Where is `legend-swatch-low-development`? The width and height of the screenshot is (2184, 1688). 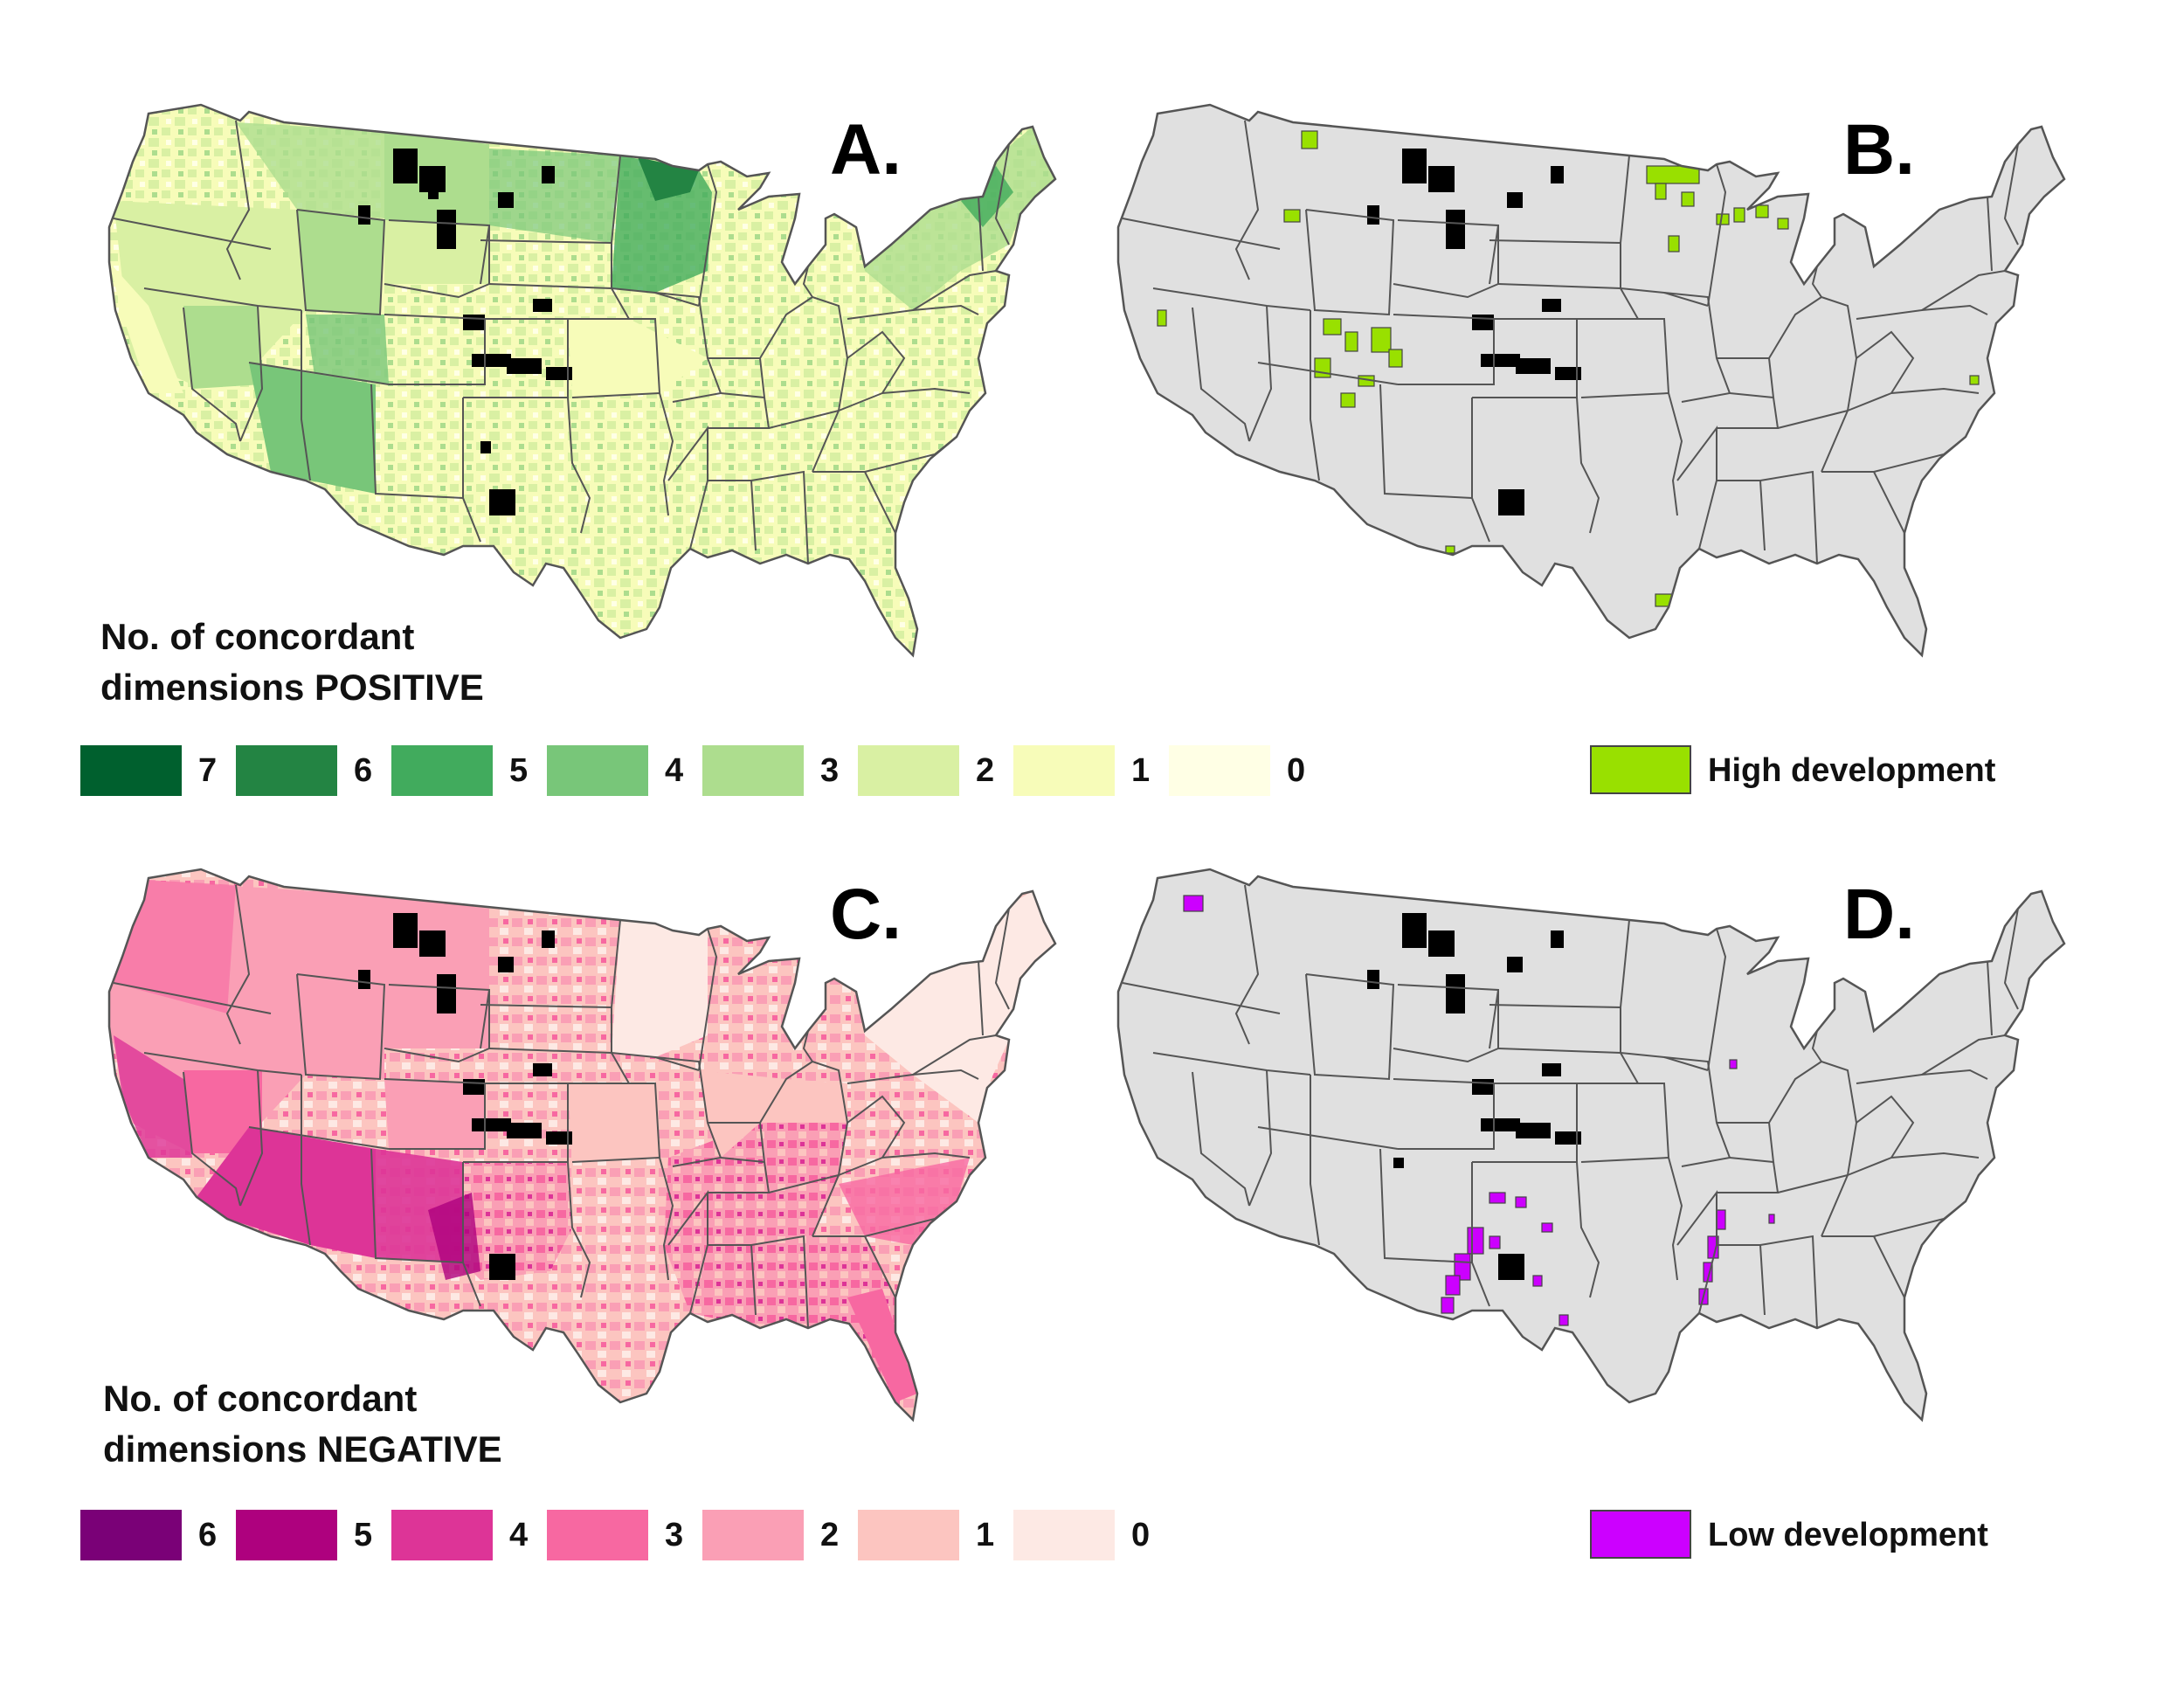
legend-swatch-low-development is located at coordinates (1640, 1534).